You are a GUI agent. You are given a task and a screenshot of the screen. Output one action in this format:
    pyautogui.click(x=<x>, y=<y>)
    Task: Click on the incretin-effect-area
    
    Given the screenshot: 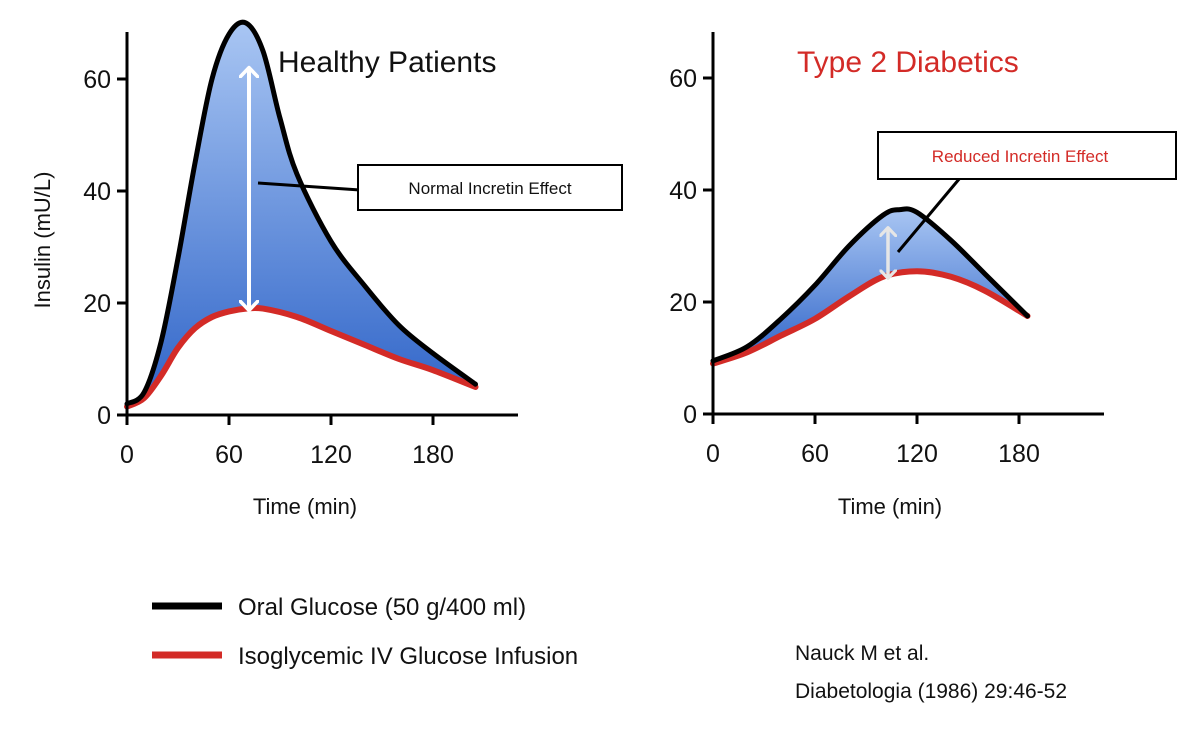 What is the action you would take?
    pyautogui.click(x=870, y=286)
    